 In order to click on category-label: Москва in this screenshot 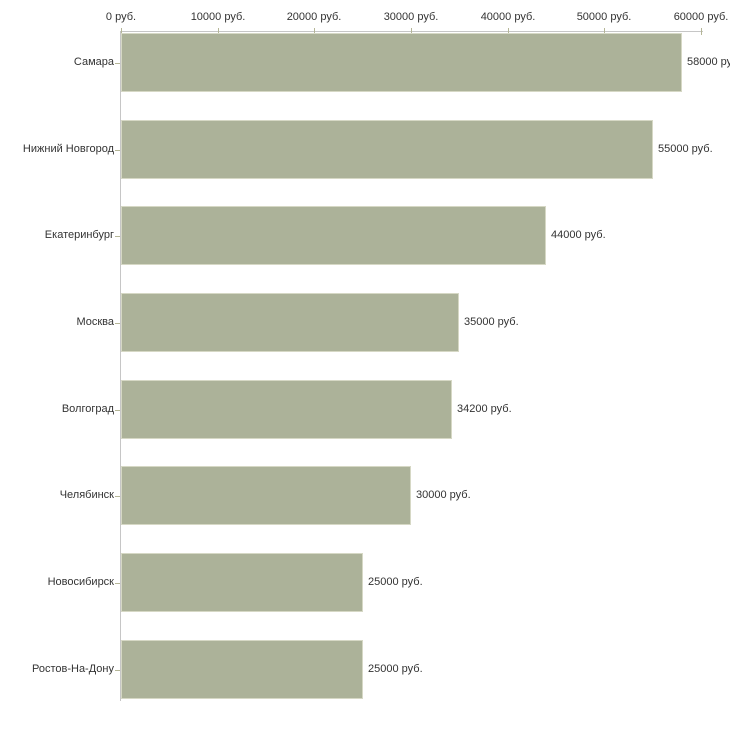, I will do `click(95, 322)`.